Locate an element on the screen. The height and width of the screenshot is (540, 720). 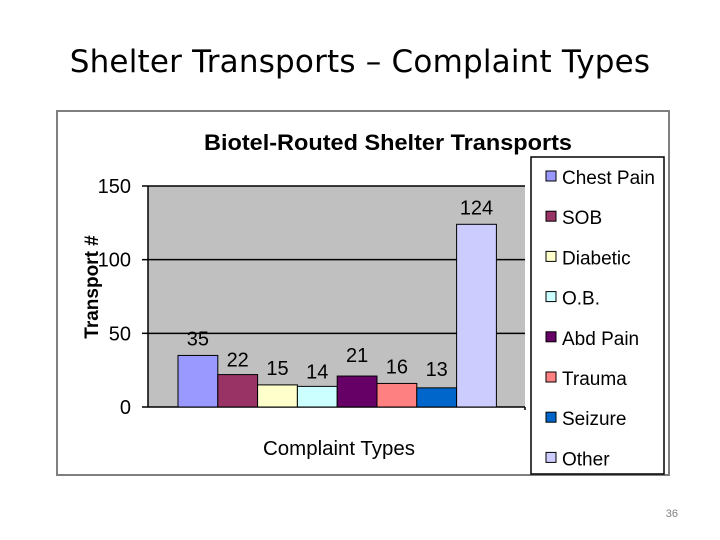
bar-other is located at coordinates (476, 315).